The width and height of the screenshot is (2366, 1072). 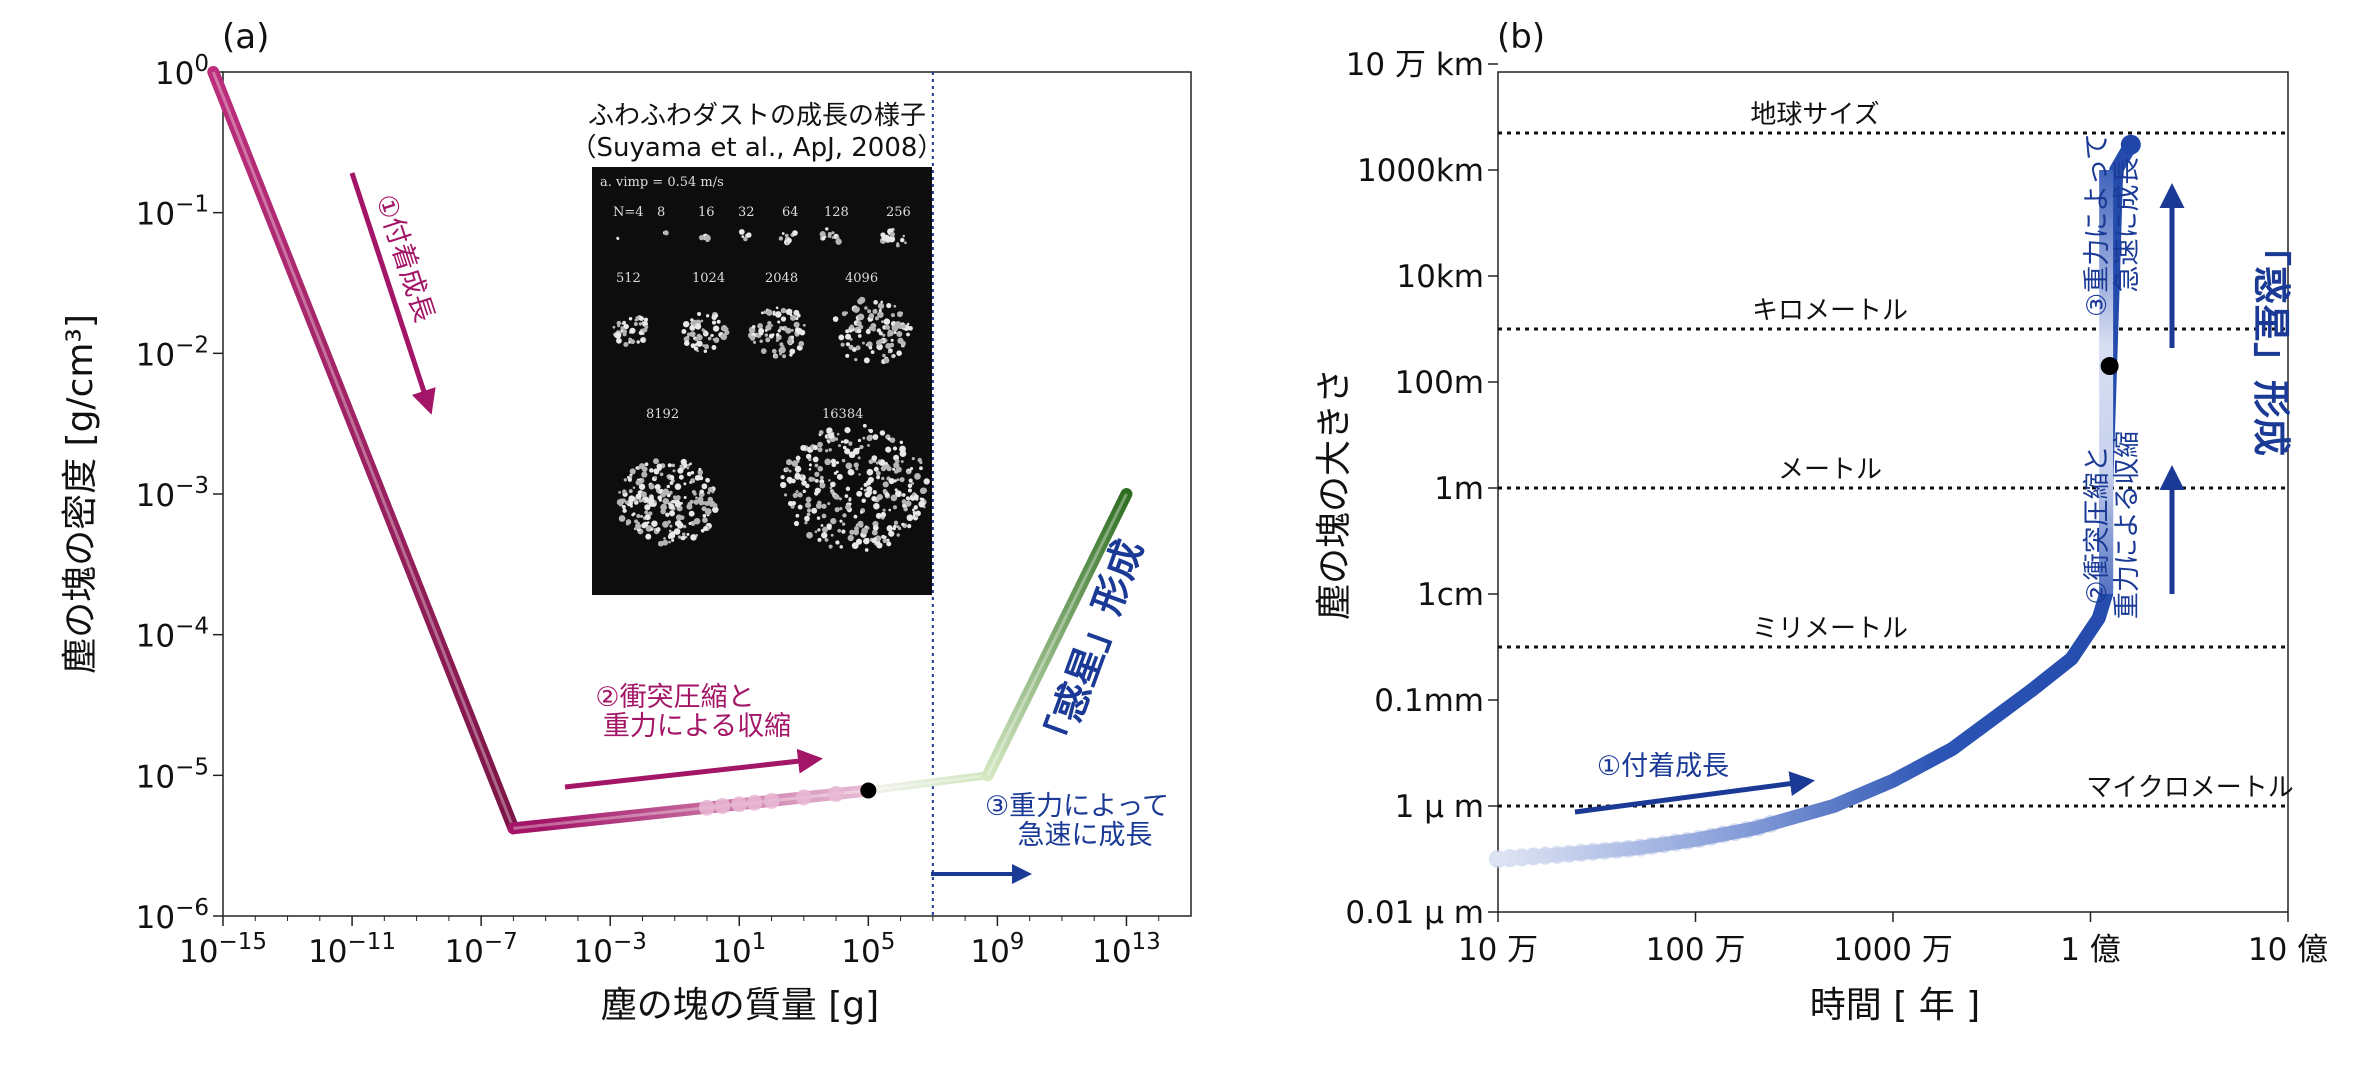 What do you see at coordinates (245, 37) in the screenshot?
I see `panel-a-label: (a)` at bounding box center [245, 37].